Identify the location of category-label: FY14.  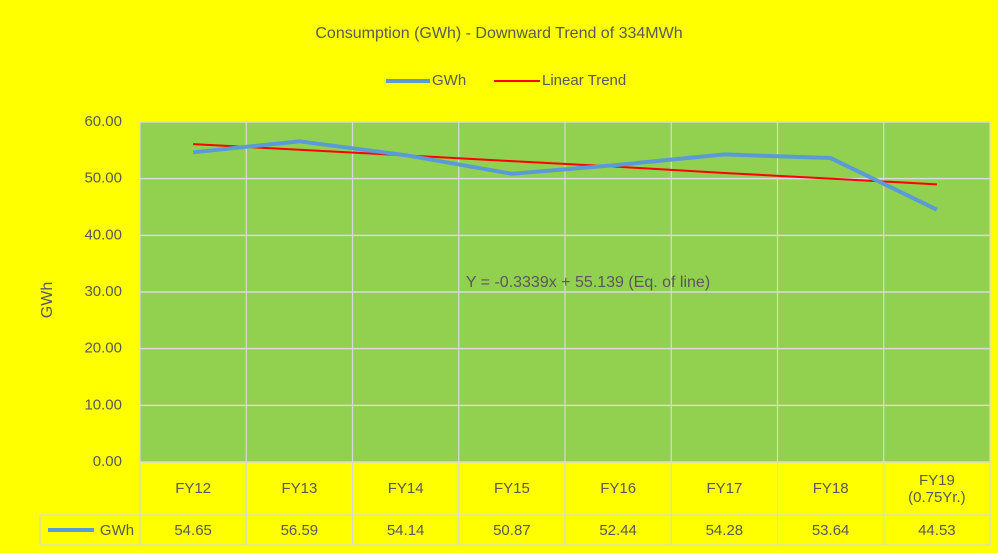
(405, 488).